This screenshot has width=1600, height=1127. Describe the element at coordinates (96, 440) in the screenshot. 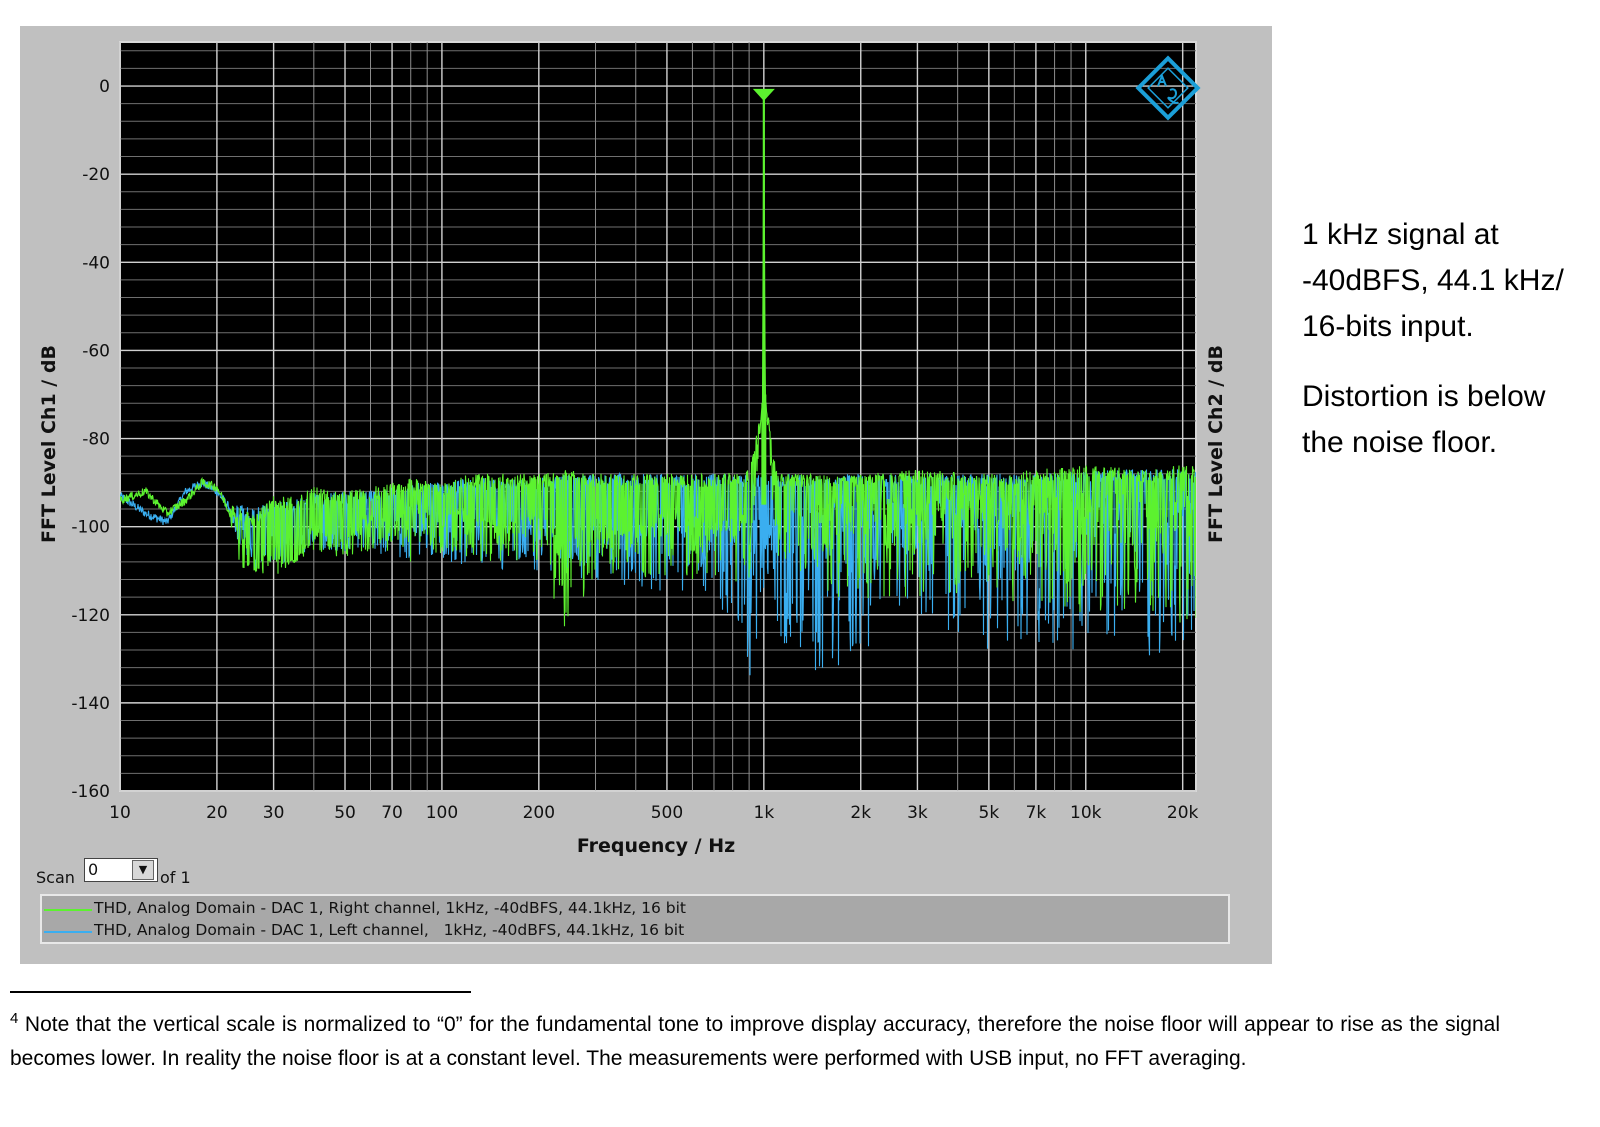

I see `y-tick-label: -80` at that location.